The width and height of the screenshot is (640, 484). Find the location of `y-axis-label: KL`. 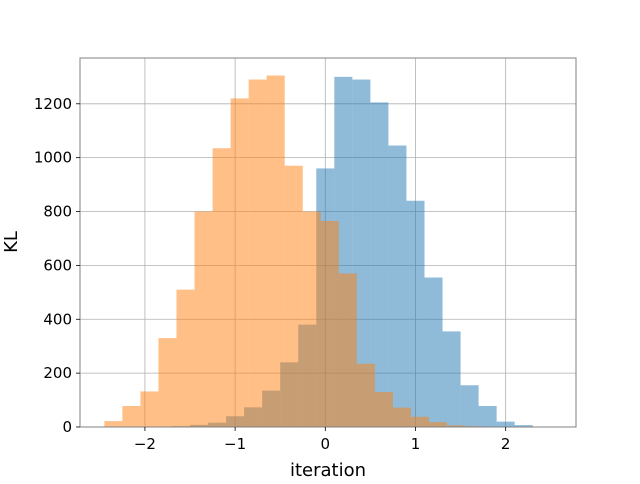

y-axis-label: KL is located at coordinates (11, 242).